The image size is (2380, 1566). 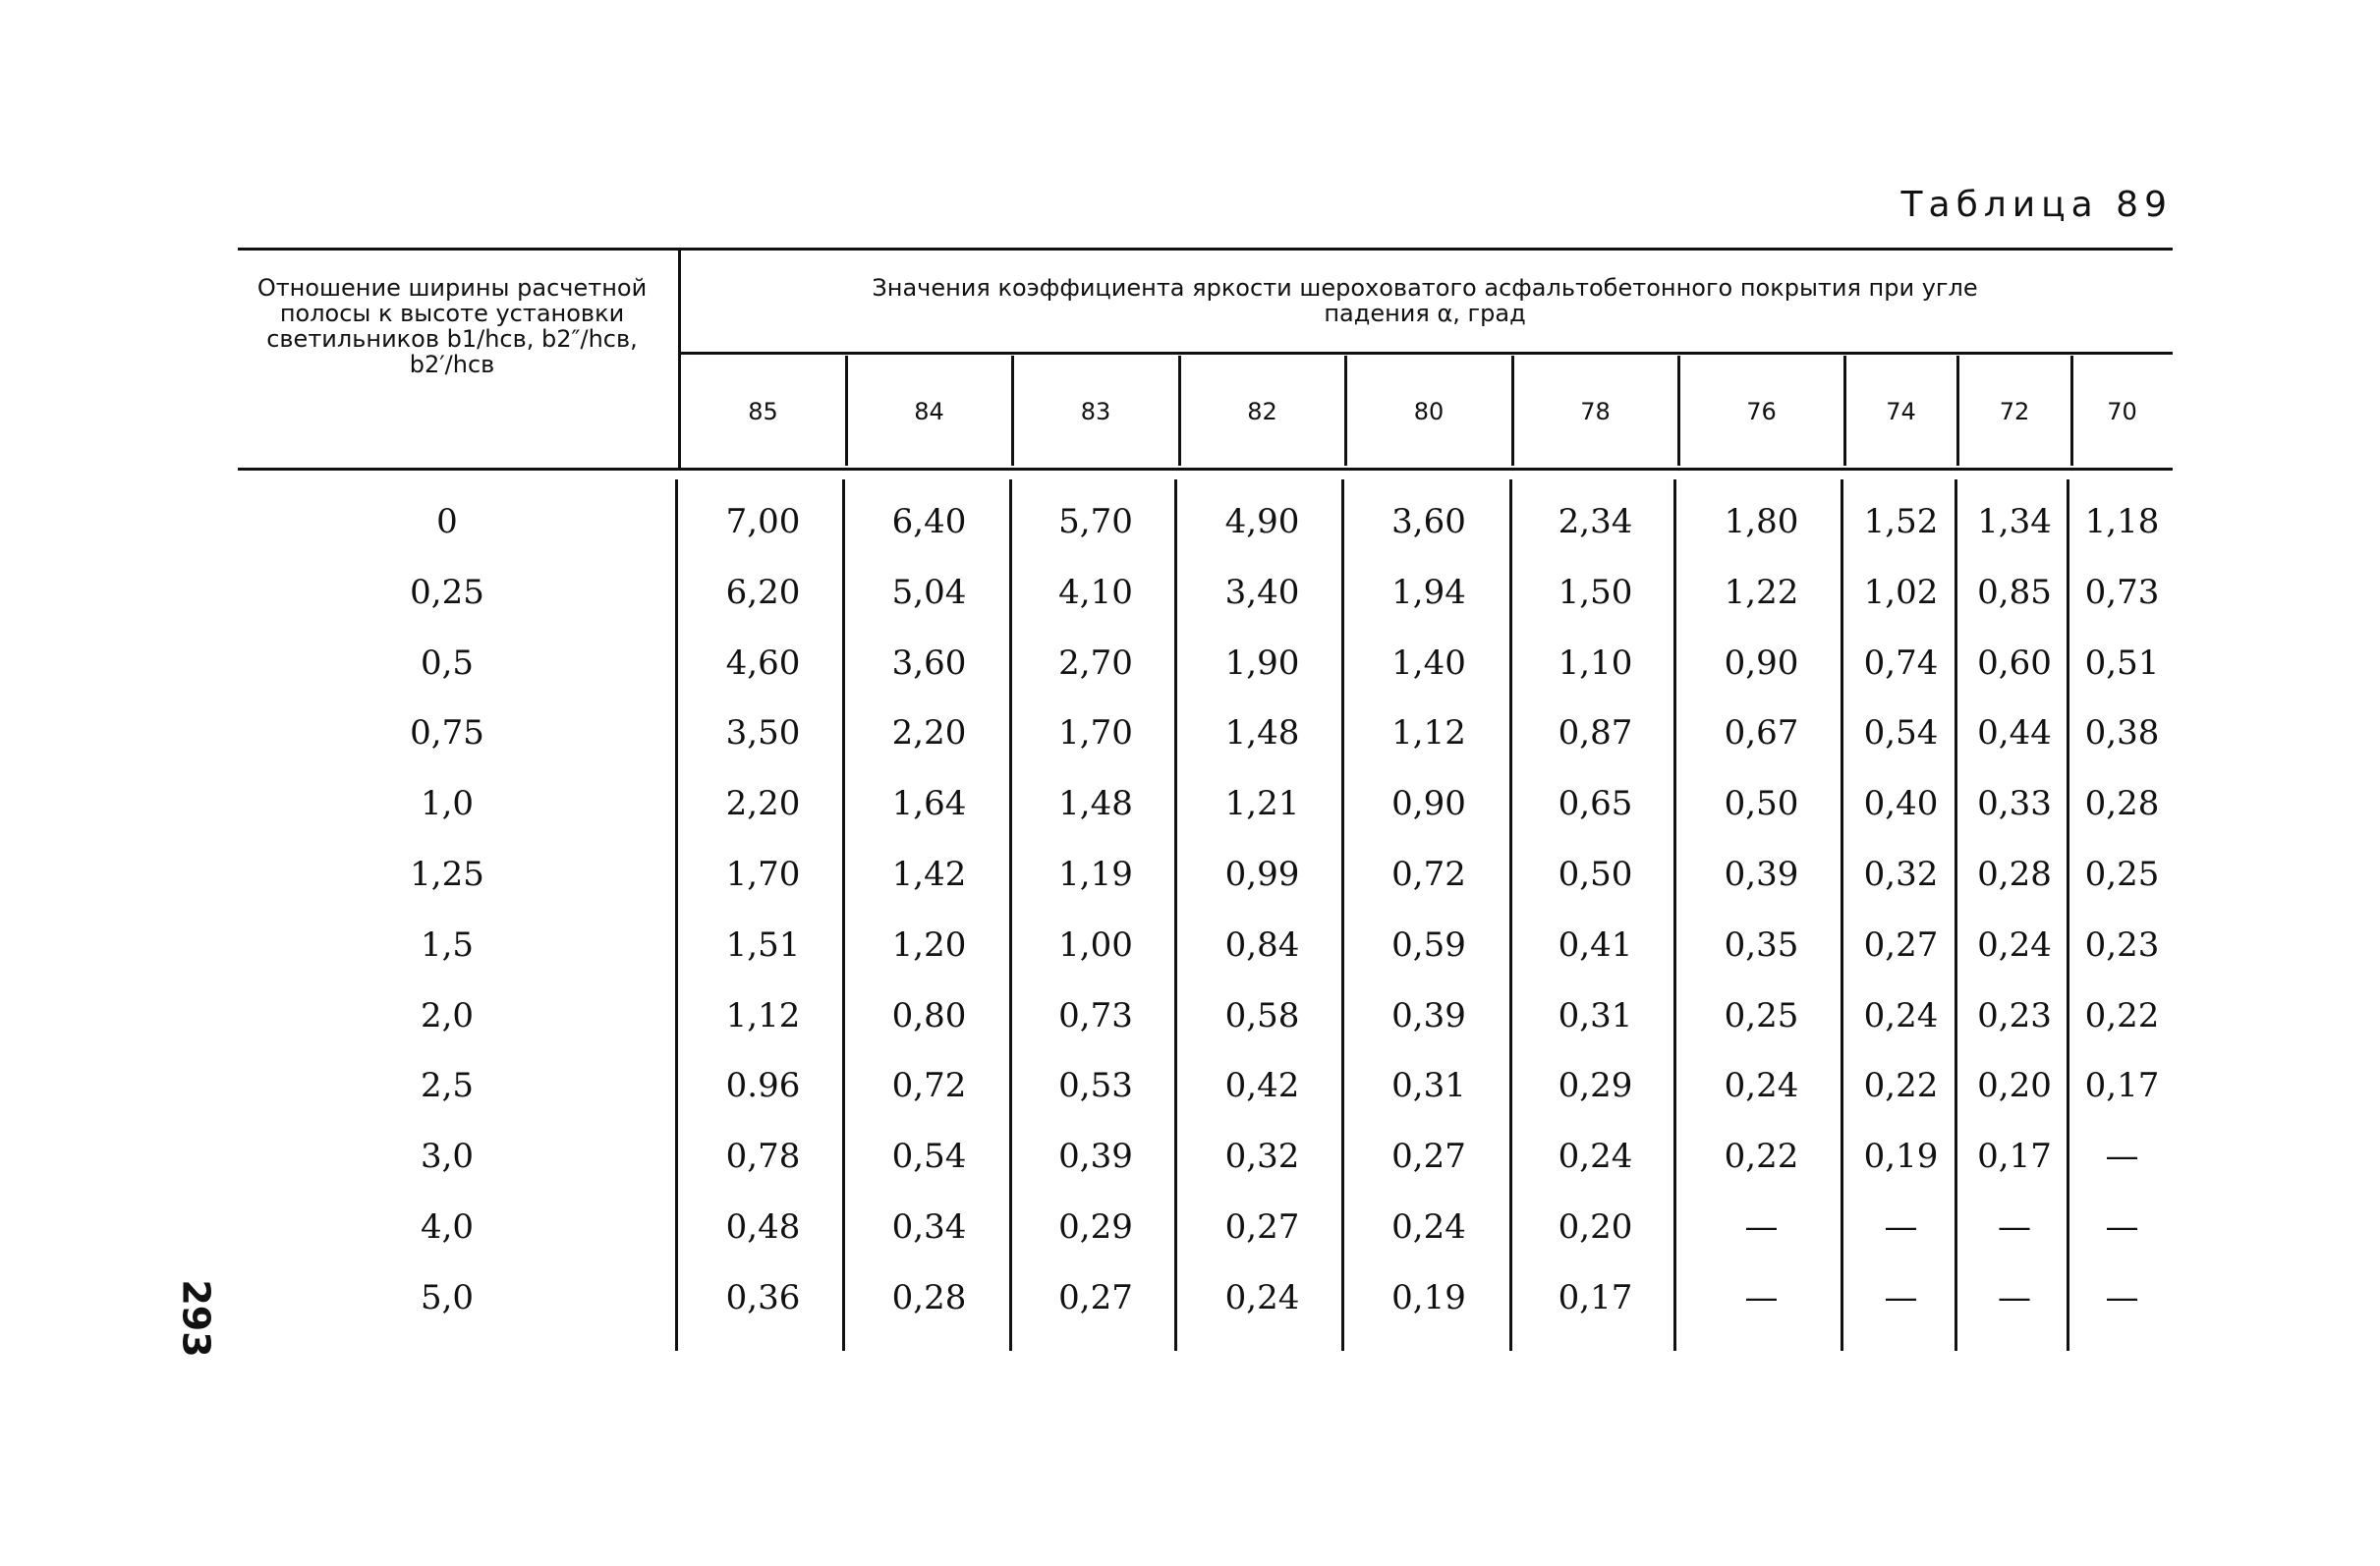 I want to click on value-cell: 0,29, so click(x=1595, y=1086).